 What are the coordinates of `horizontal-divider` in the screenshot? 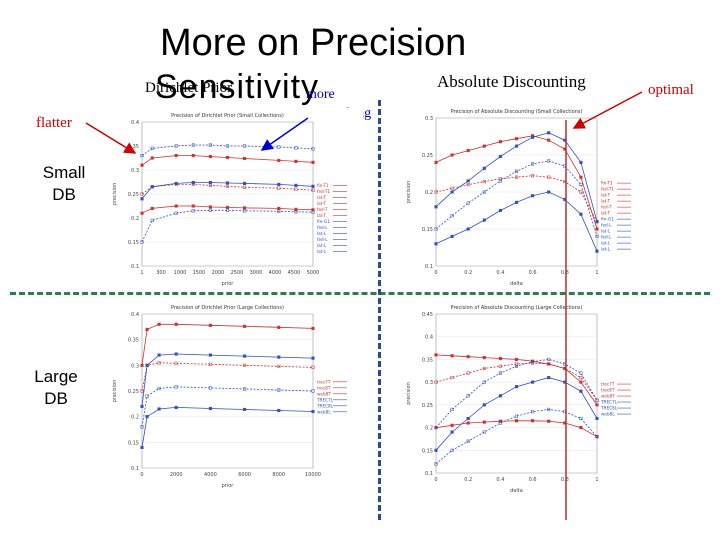 It's located at (360, 293).